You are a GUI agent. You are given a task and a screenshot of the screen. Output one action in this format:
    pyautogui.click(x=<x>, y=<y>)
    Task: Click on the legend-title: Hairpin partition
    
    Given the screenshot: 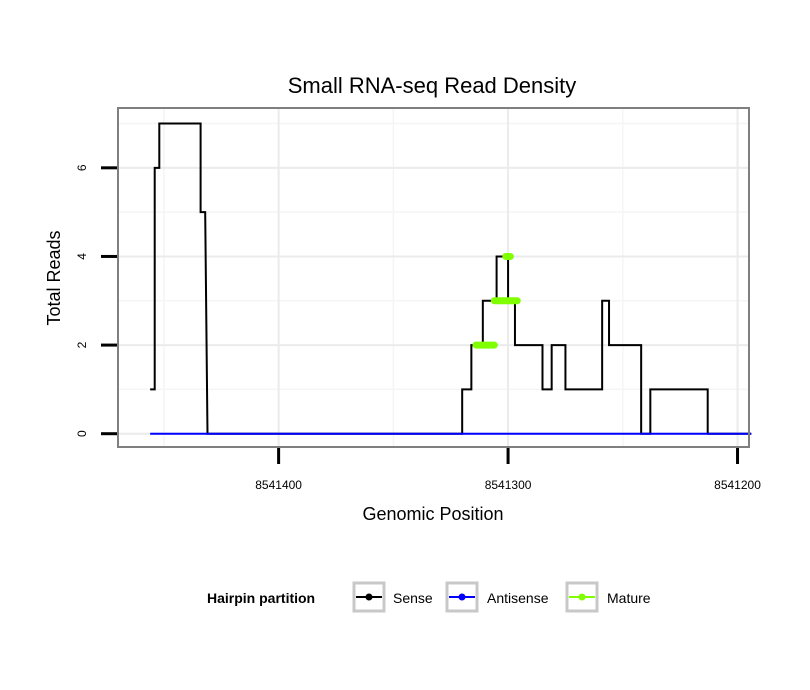 What is the action you would take?
    pyautogui.click(x=261, y=598)
    